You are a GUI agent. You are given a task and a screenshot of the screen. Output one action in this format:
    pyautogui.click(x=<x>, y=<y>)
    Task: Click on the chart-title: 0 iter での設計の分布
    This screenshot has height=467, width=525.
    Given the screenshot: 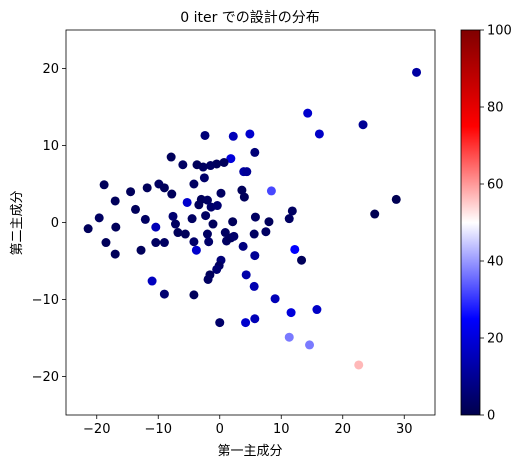 What is the action you would take?
    pyautogui.click(x=250, y=18)
    